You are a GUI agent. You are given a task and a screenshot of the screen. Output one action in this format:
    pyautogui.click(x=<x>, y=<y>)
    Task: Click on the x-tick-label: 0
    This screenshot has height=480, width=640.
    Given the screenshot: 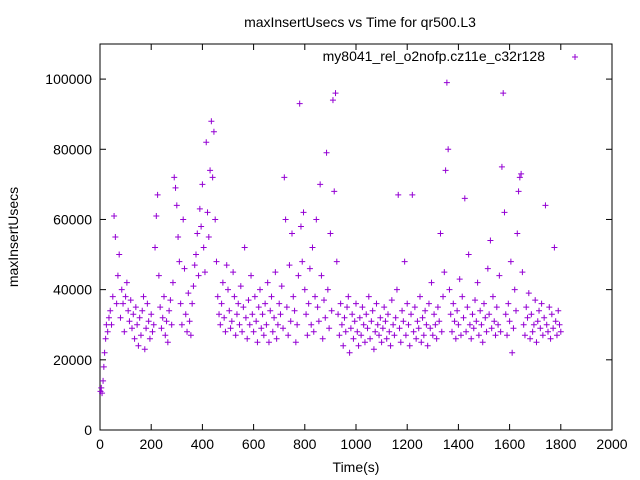 What is the action you would take?
    pyautogui.click(x=100, y=444)
    